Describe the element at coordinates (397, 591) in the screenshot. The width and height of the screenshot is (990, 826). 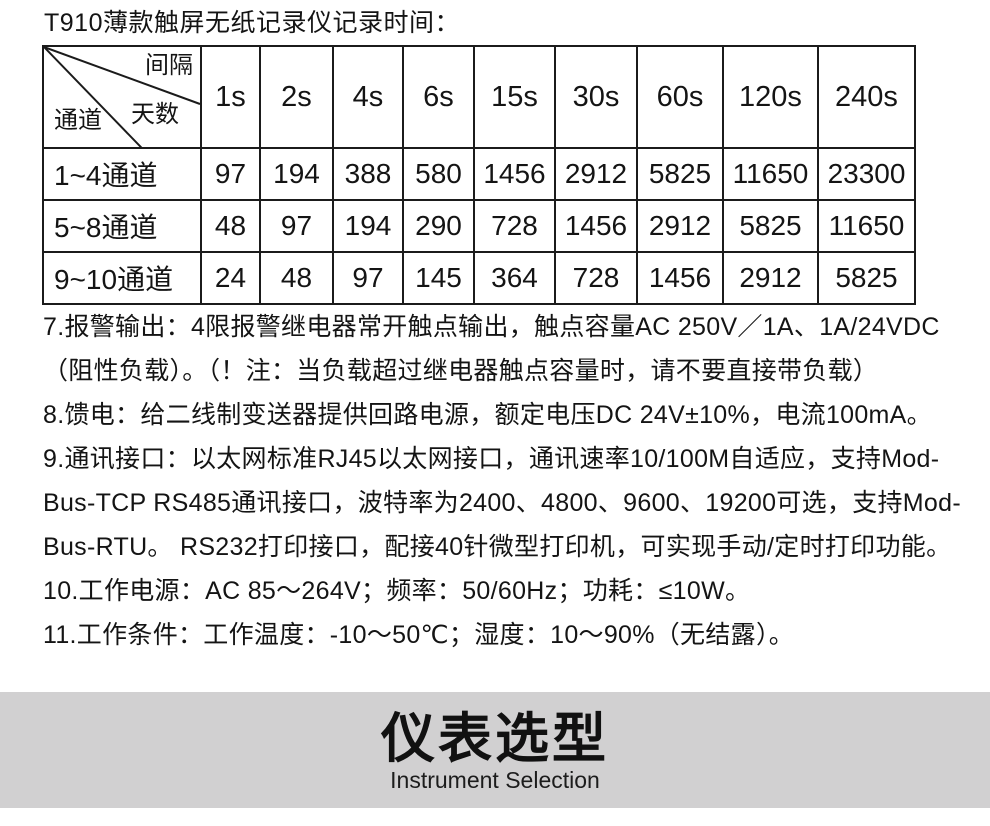
I see `spec-line-10: 10.工作电源：AC 85～264V；频率：50/60Hz；功耗：≤10W。` at that location.